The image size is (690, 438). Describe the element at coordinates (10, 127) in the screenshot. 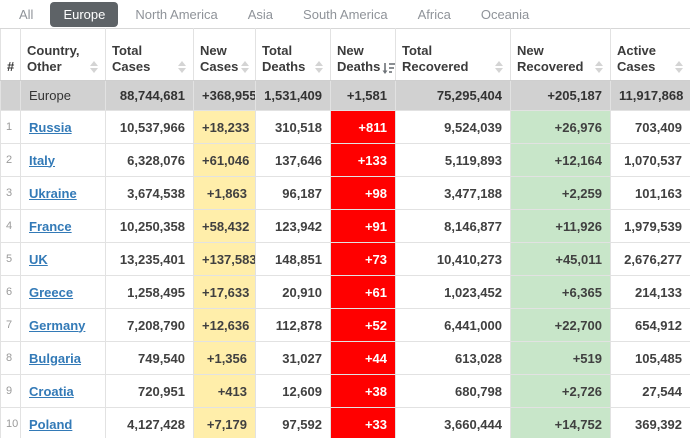

I see `cell-rank: 1` at that location.